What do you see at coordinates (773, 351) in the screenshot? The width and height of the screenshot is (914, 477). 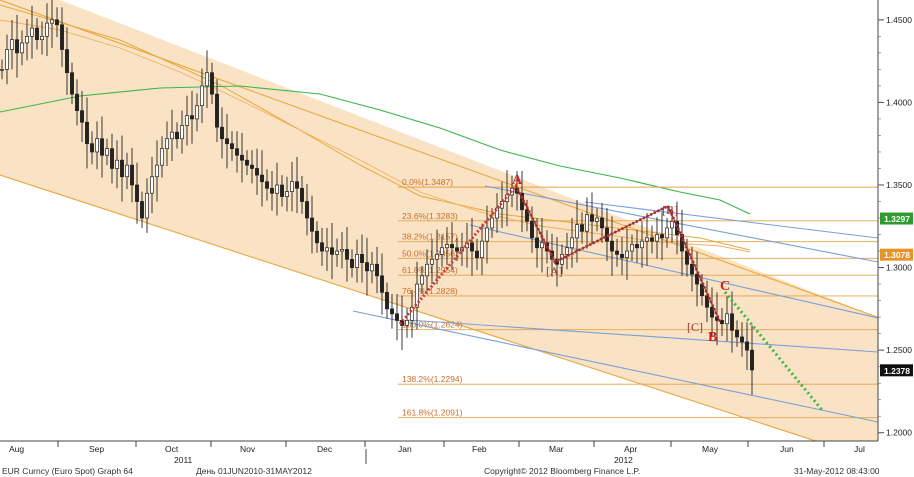 I see `green-projection-line` at bounding box center [773, 351].